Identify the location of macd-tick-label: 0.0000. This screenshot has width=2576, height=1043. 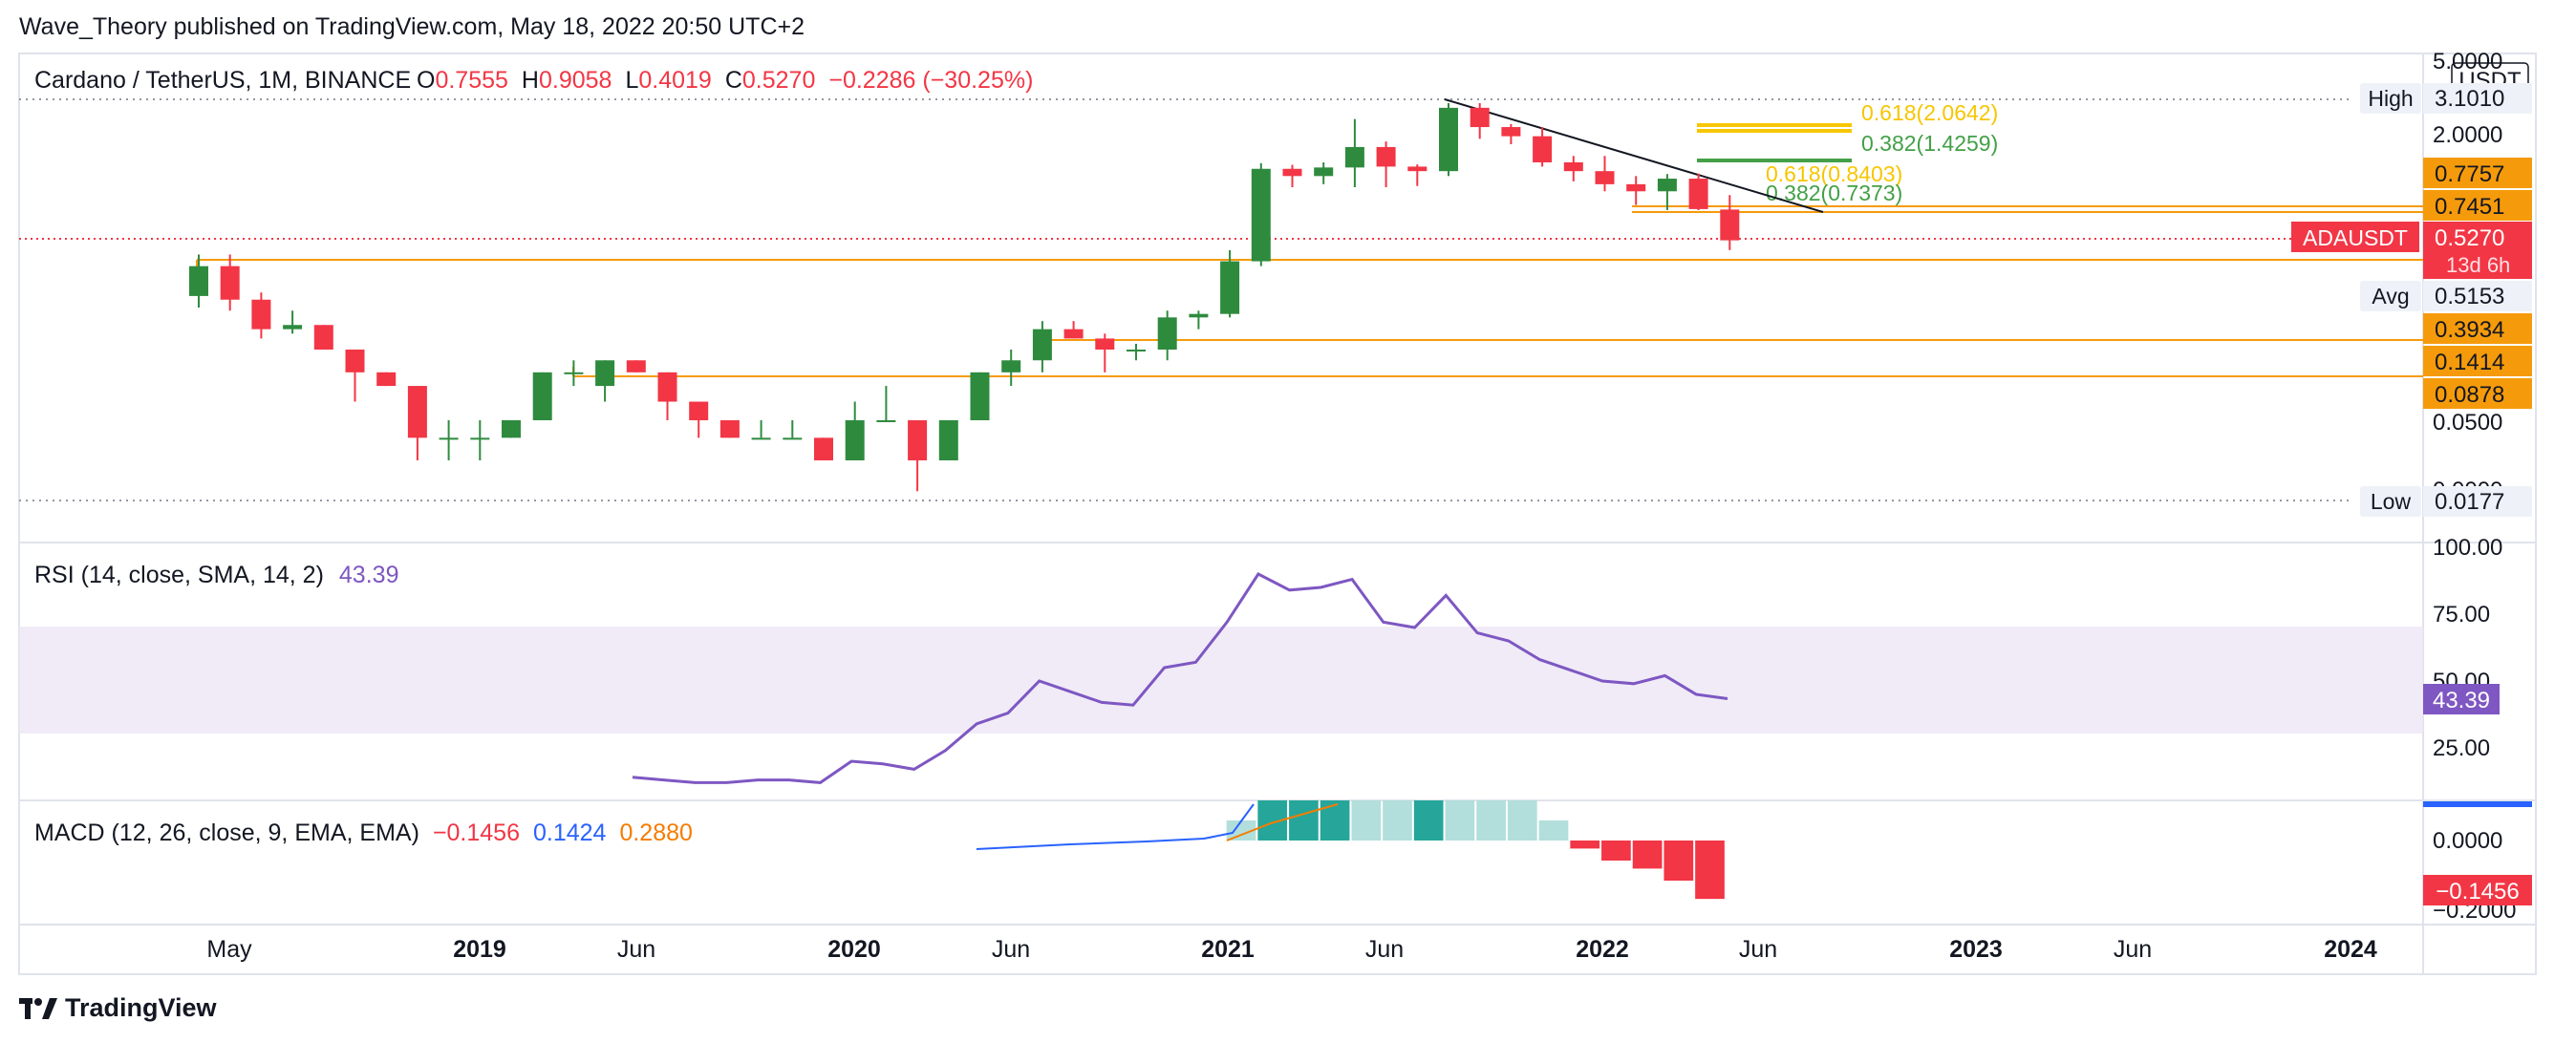
(2467, 841).